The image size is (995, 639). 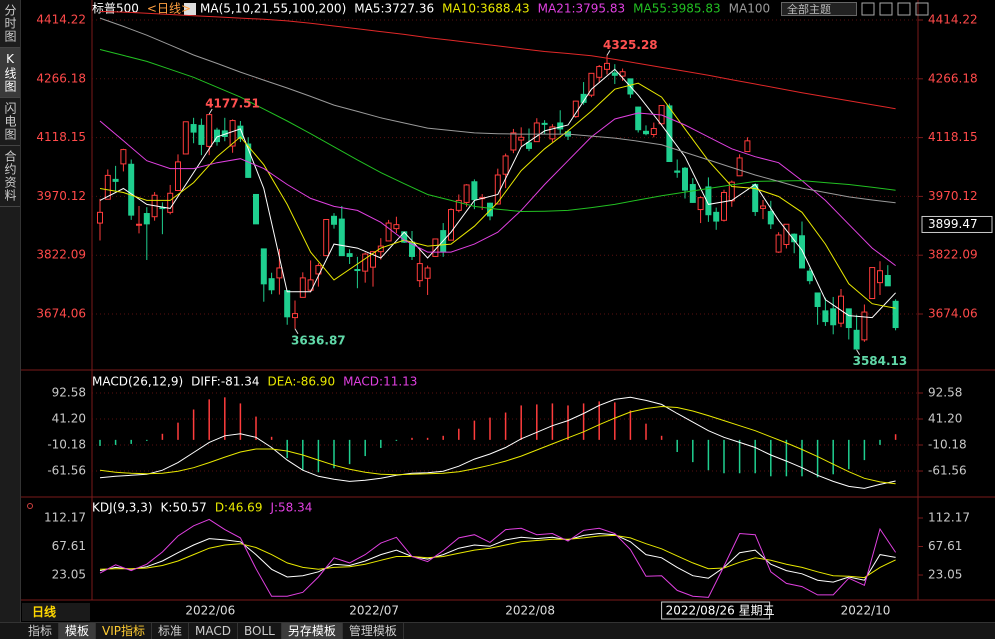 I want to click on y-tick-label: 4118.15, so click(x=953, y=137).